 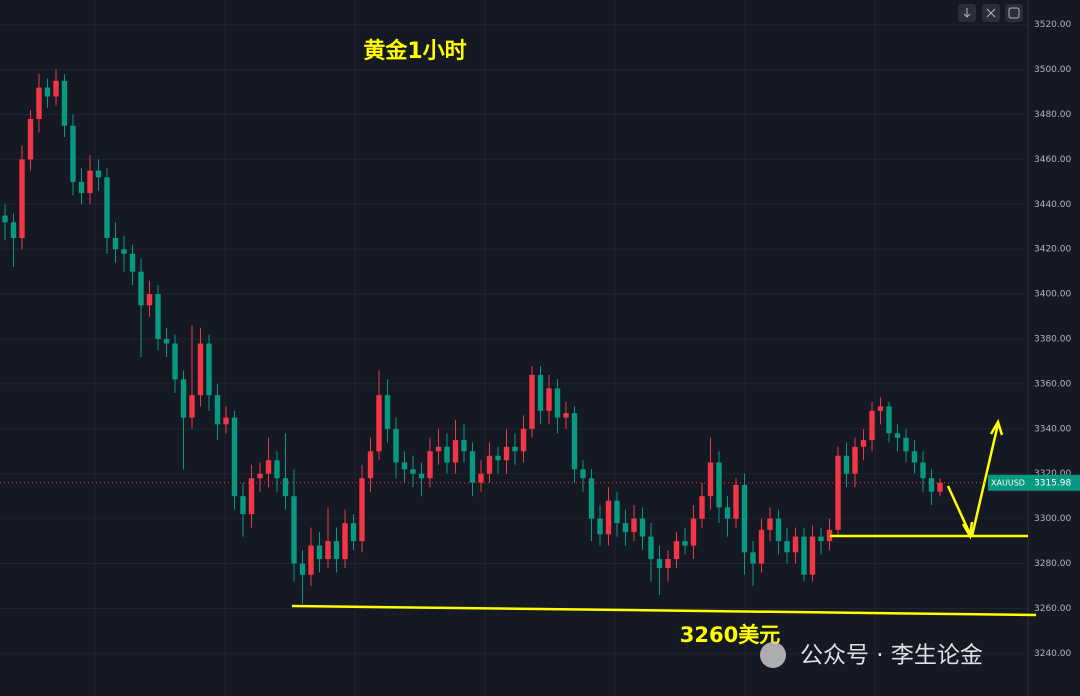 I want to click on symbol-label: XAUUSD, so click(x=1008, y=482).